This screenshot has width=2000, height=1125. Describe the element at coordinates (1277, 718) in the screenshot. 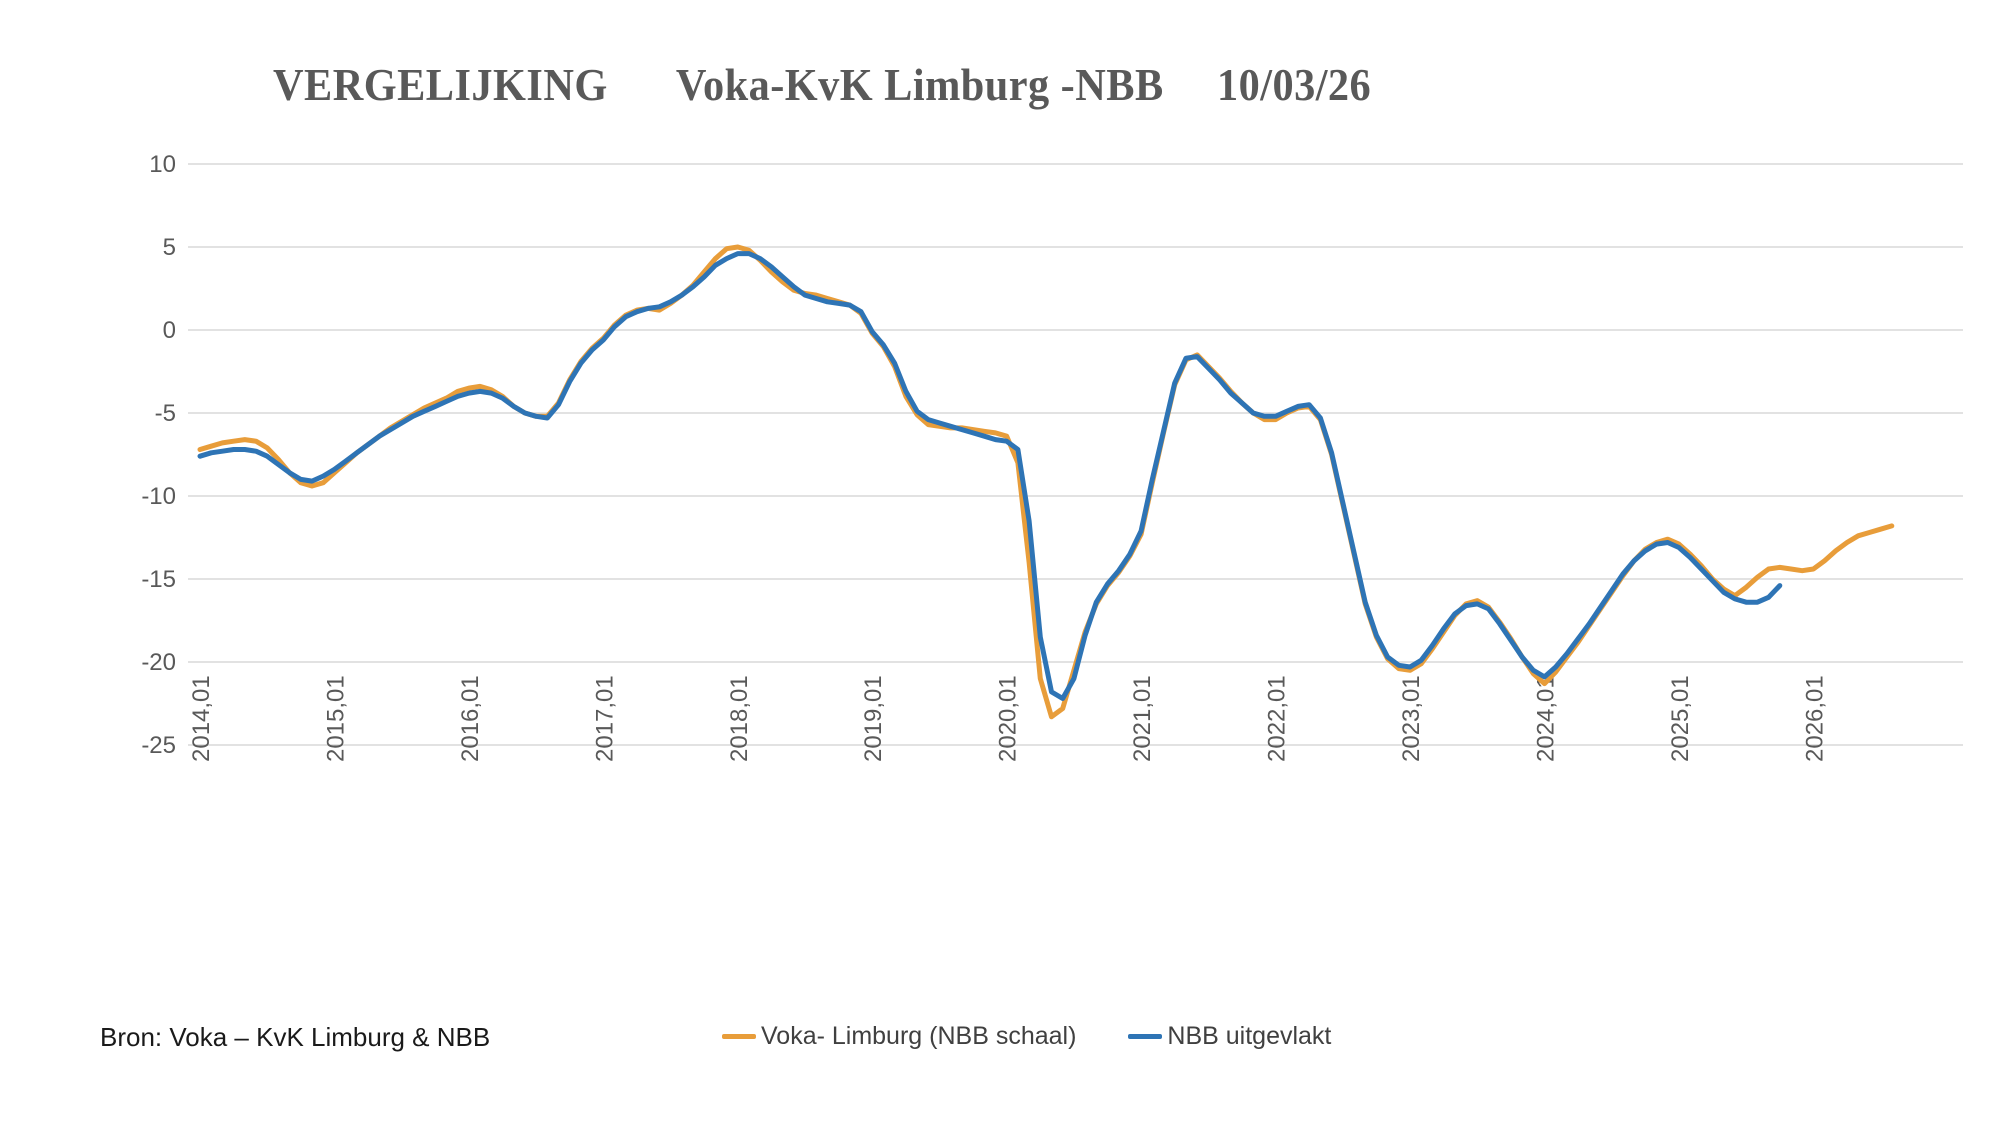

I see `x-tick-label: 2022,01` at that location.